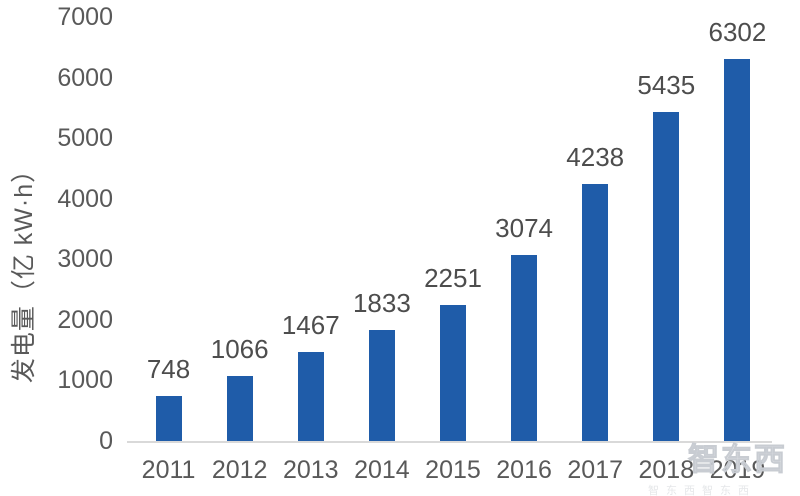  I want to click on watermark: 智东西, so click(737, 460).